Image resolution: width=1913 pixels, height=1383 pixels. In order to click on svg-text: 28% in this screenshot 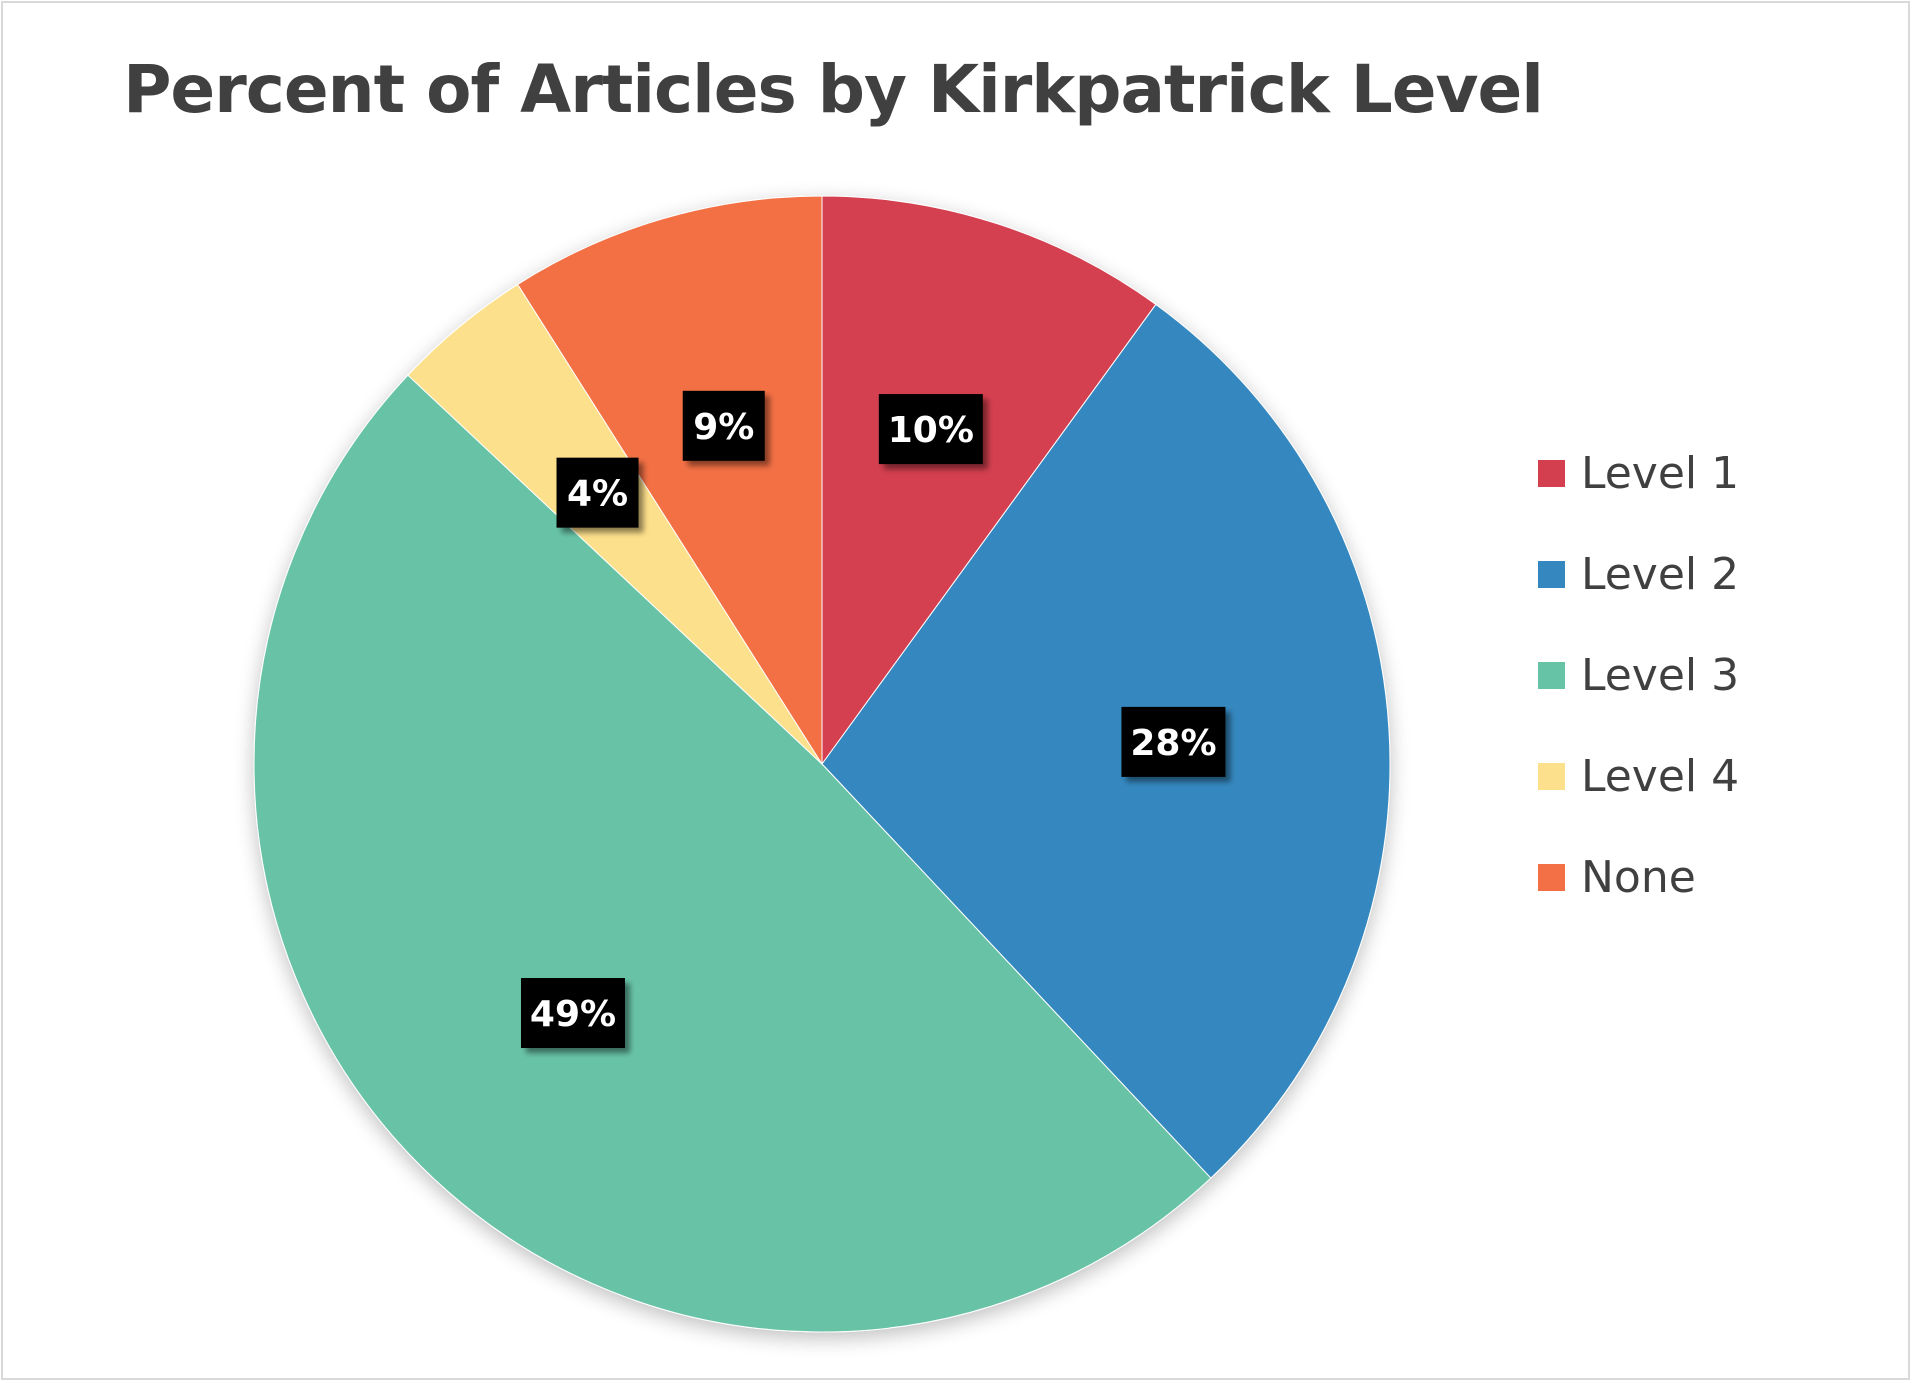, I will do `click(1173, 743)`.